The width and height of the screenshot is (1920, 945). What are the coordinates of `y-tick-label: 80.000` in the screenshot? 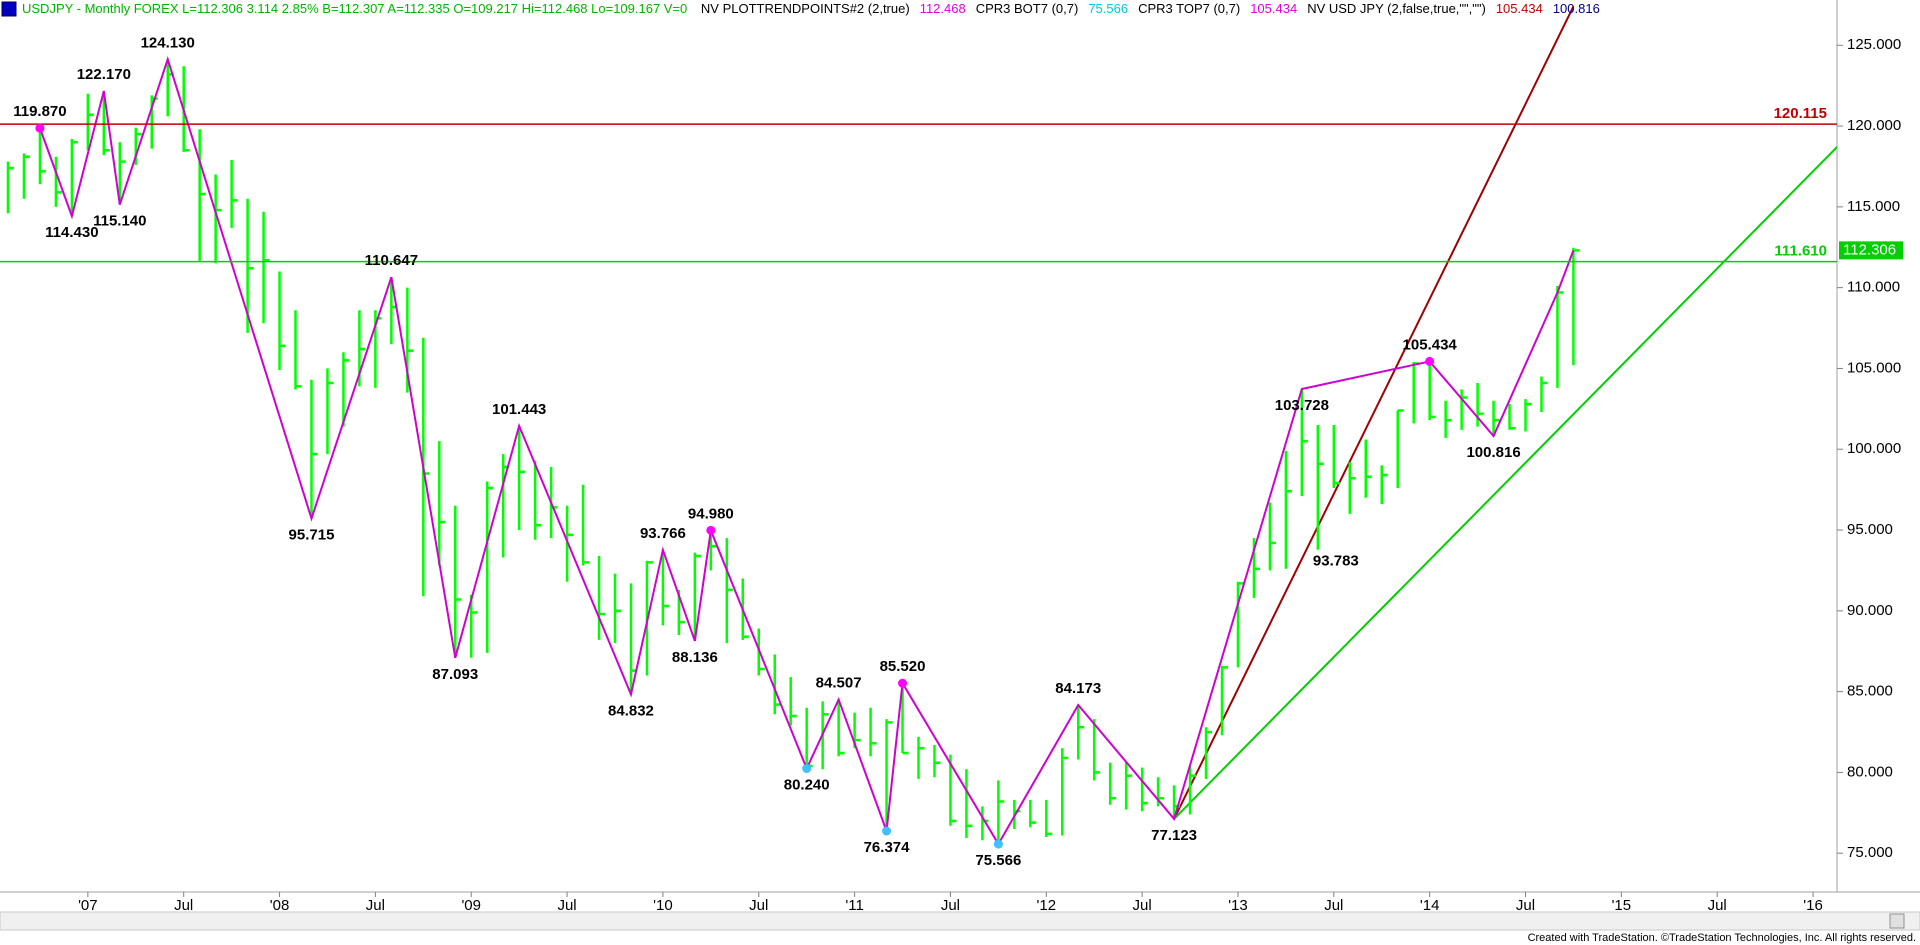 It's located at (1870, 771).